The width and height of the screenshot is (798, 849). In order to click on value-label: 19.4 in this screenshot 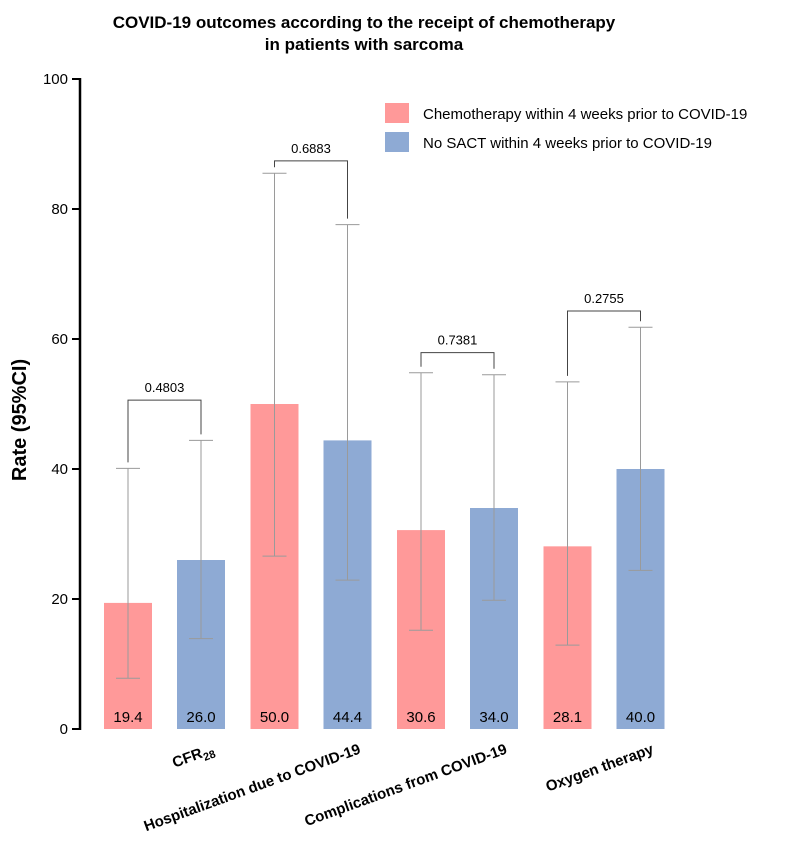, I will do `click(127, 717)`.